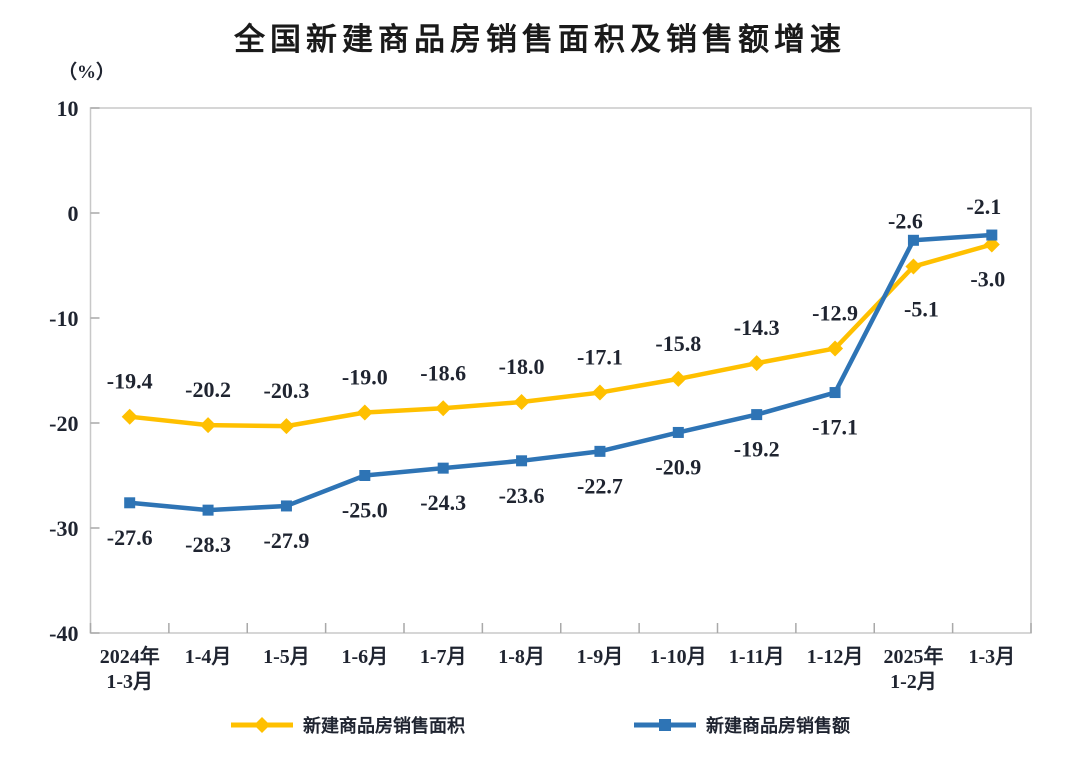 This screenshot has width=1080, height=784. What do you see at coordinates (835, 312) in the screenshot?
I see `data-label: -12.9` at bounding box center [835, 312].